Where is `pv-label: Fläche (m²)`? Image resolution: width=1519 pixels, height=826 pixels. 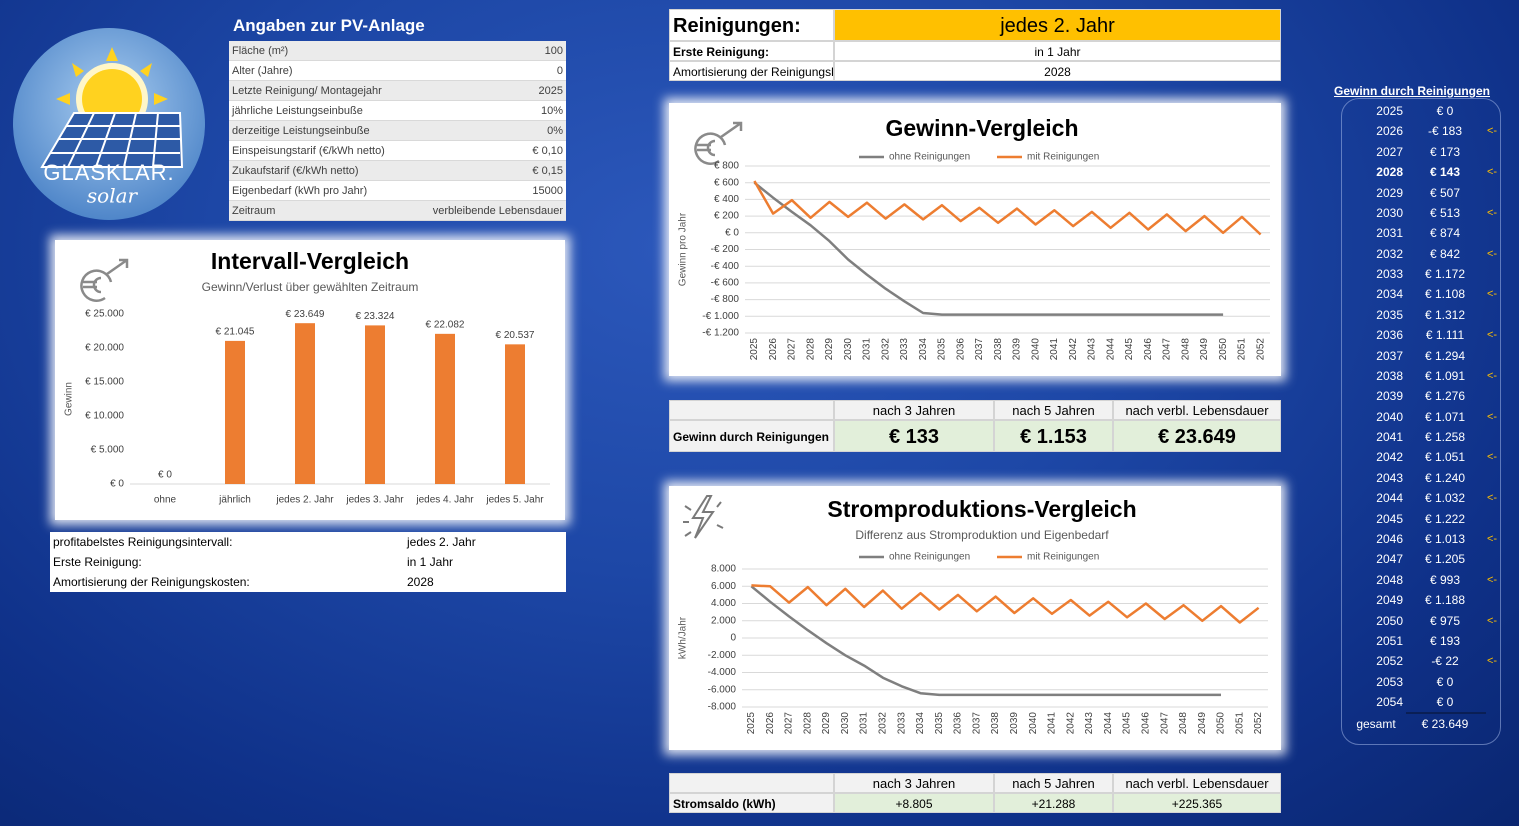
pv-label: Fläche (m²) is located at coordinates (260, 51).